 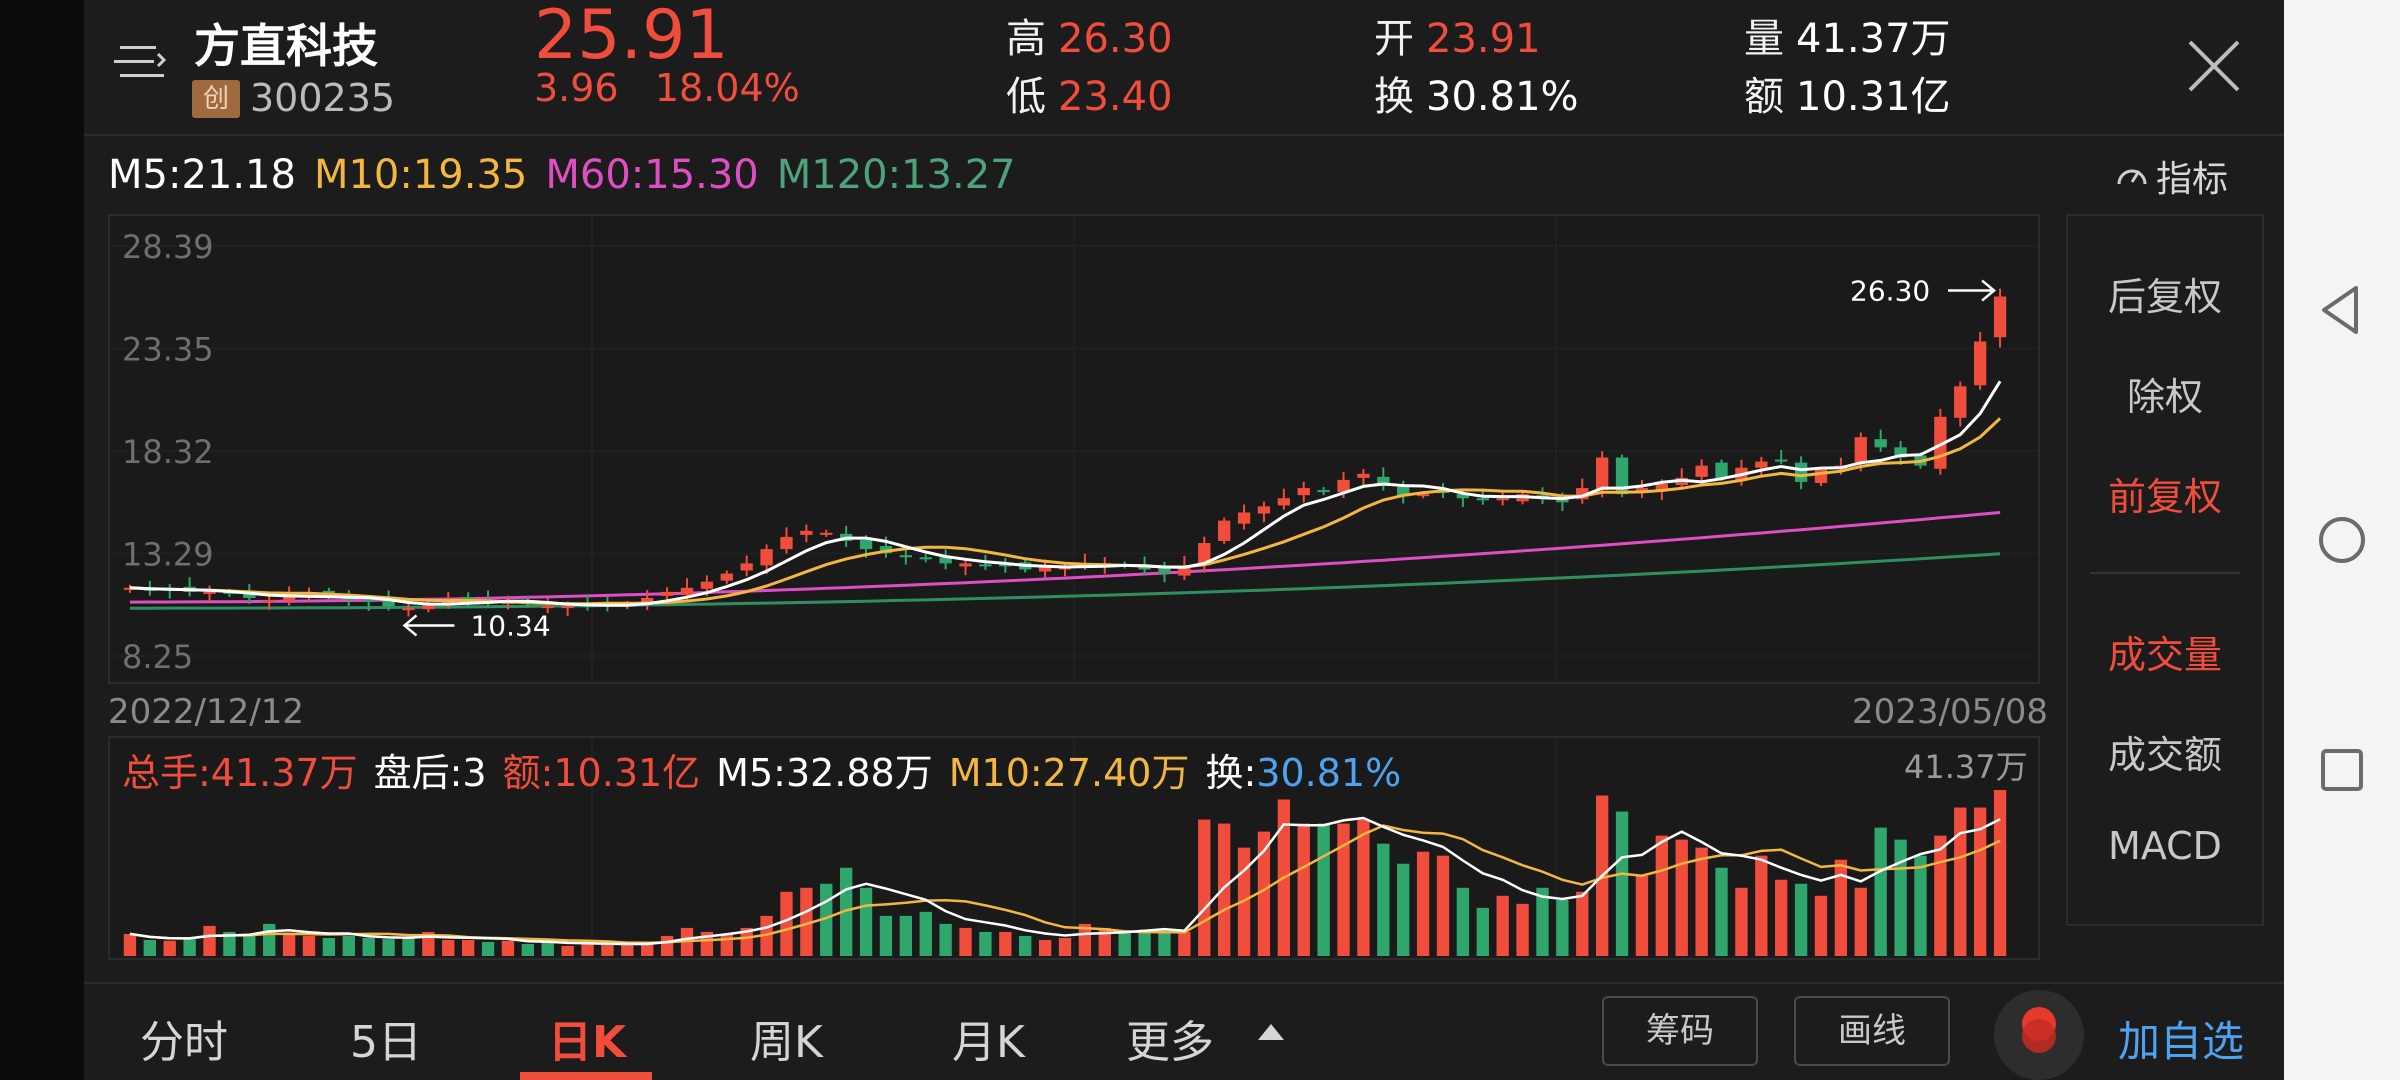 What do you see at coordinates (576, 88) in the screenshot?
I see `change-amount: 3.96` at bounding box center [576, 88].